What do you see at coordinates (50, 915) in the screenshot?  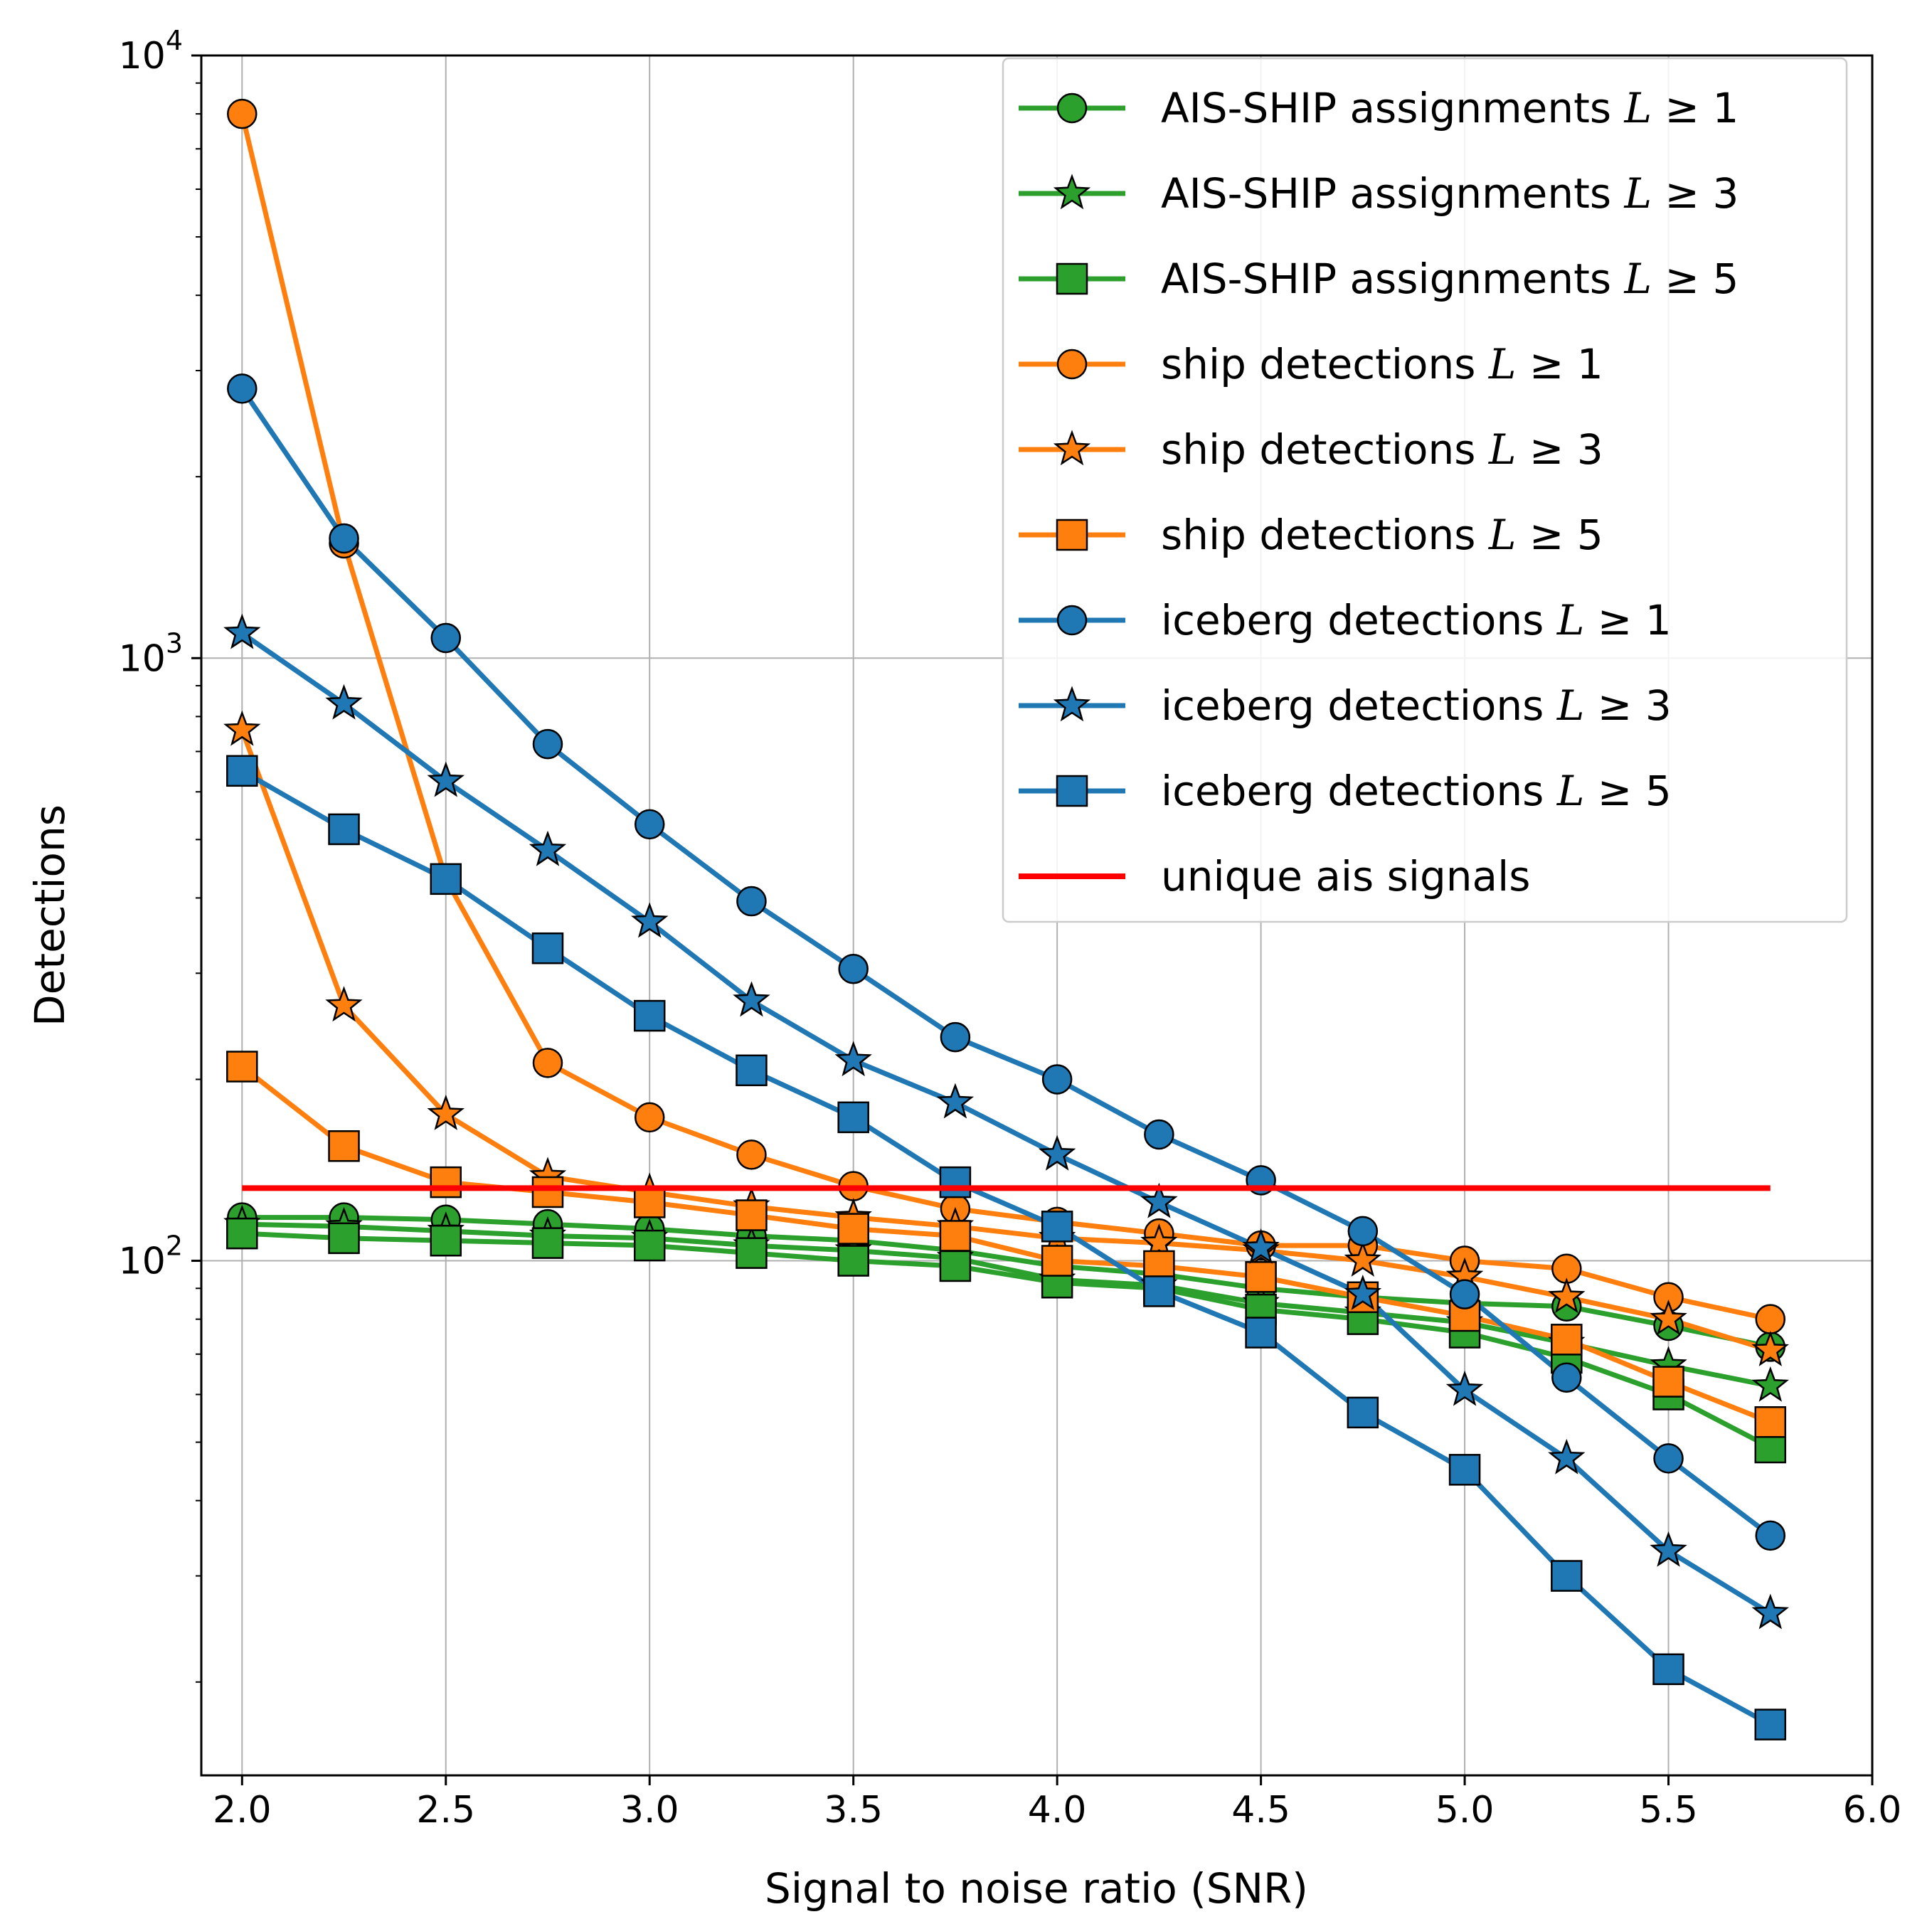 I see `y-axis-label: Detections` at bounding box center [50, 915].